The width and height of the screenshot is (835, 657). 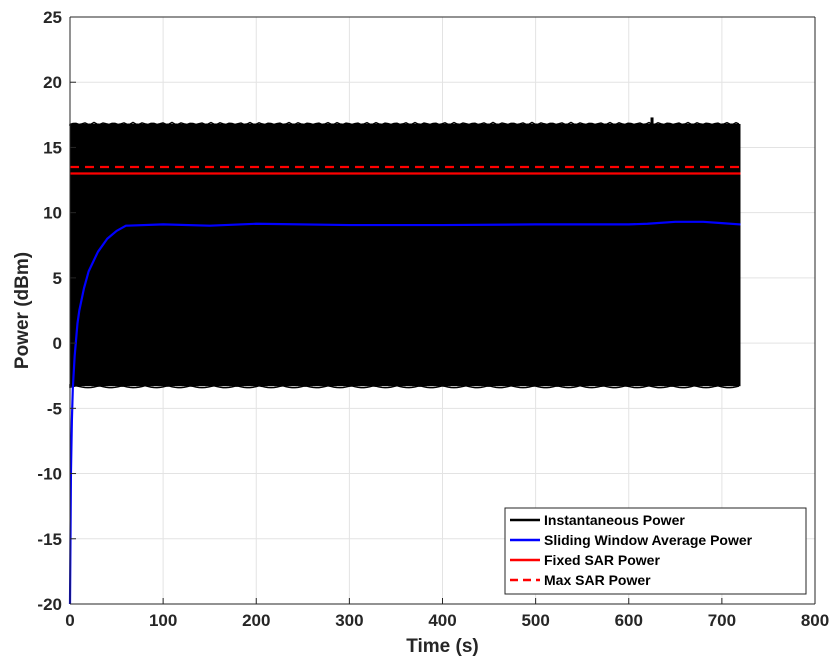 I want to click on y-tick-label-1: -15, so click(x=49, y=539).